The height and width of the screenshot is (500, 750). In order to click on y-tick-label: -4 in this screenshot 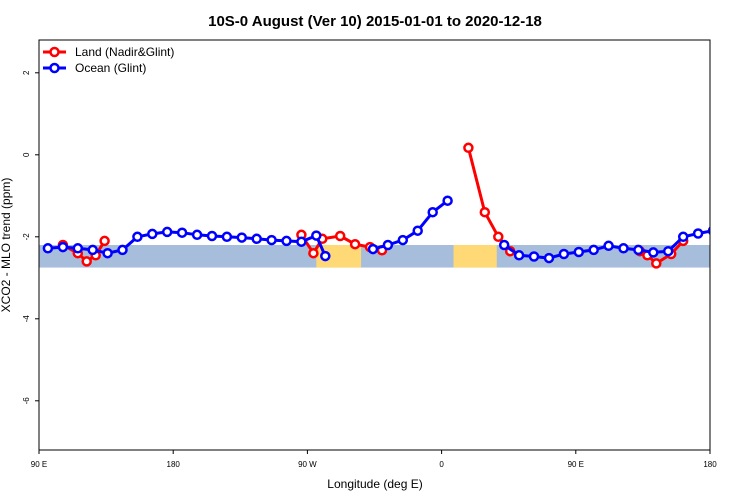, I will do `click(26, 319)`.